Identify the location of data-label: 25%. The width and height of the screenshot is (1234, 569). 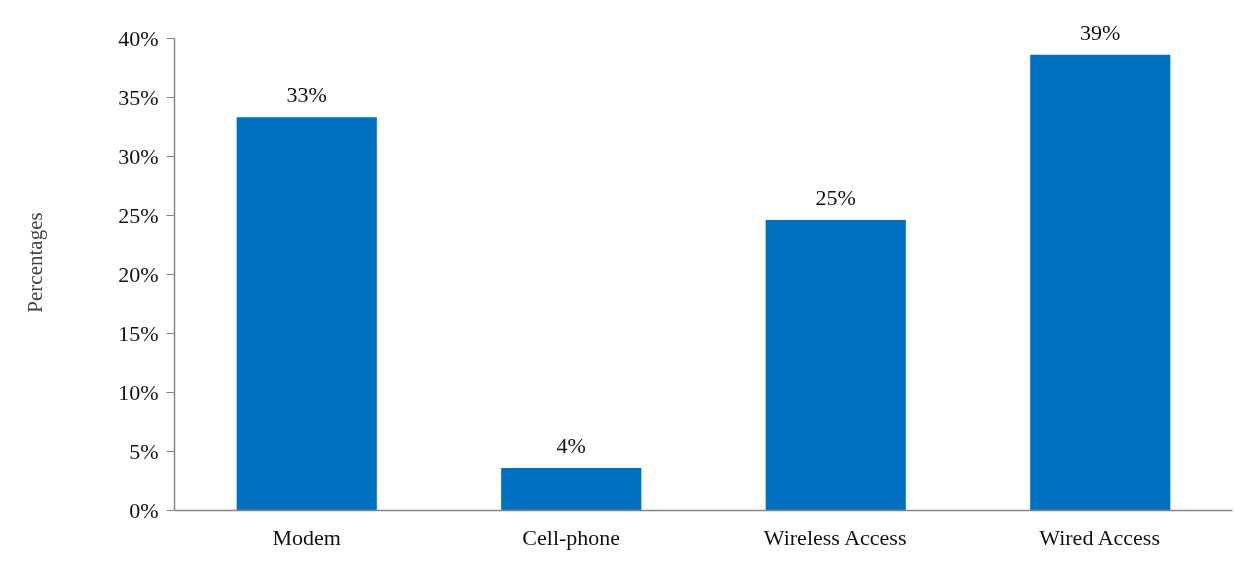
(835, 197).